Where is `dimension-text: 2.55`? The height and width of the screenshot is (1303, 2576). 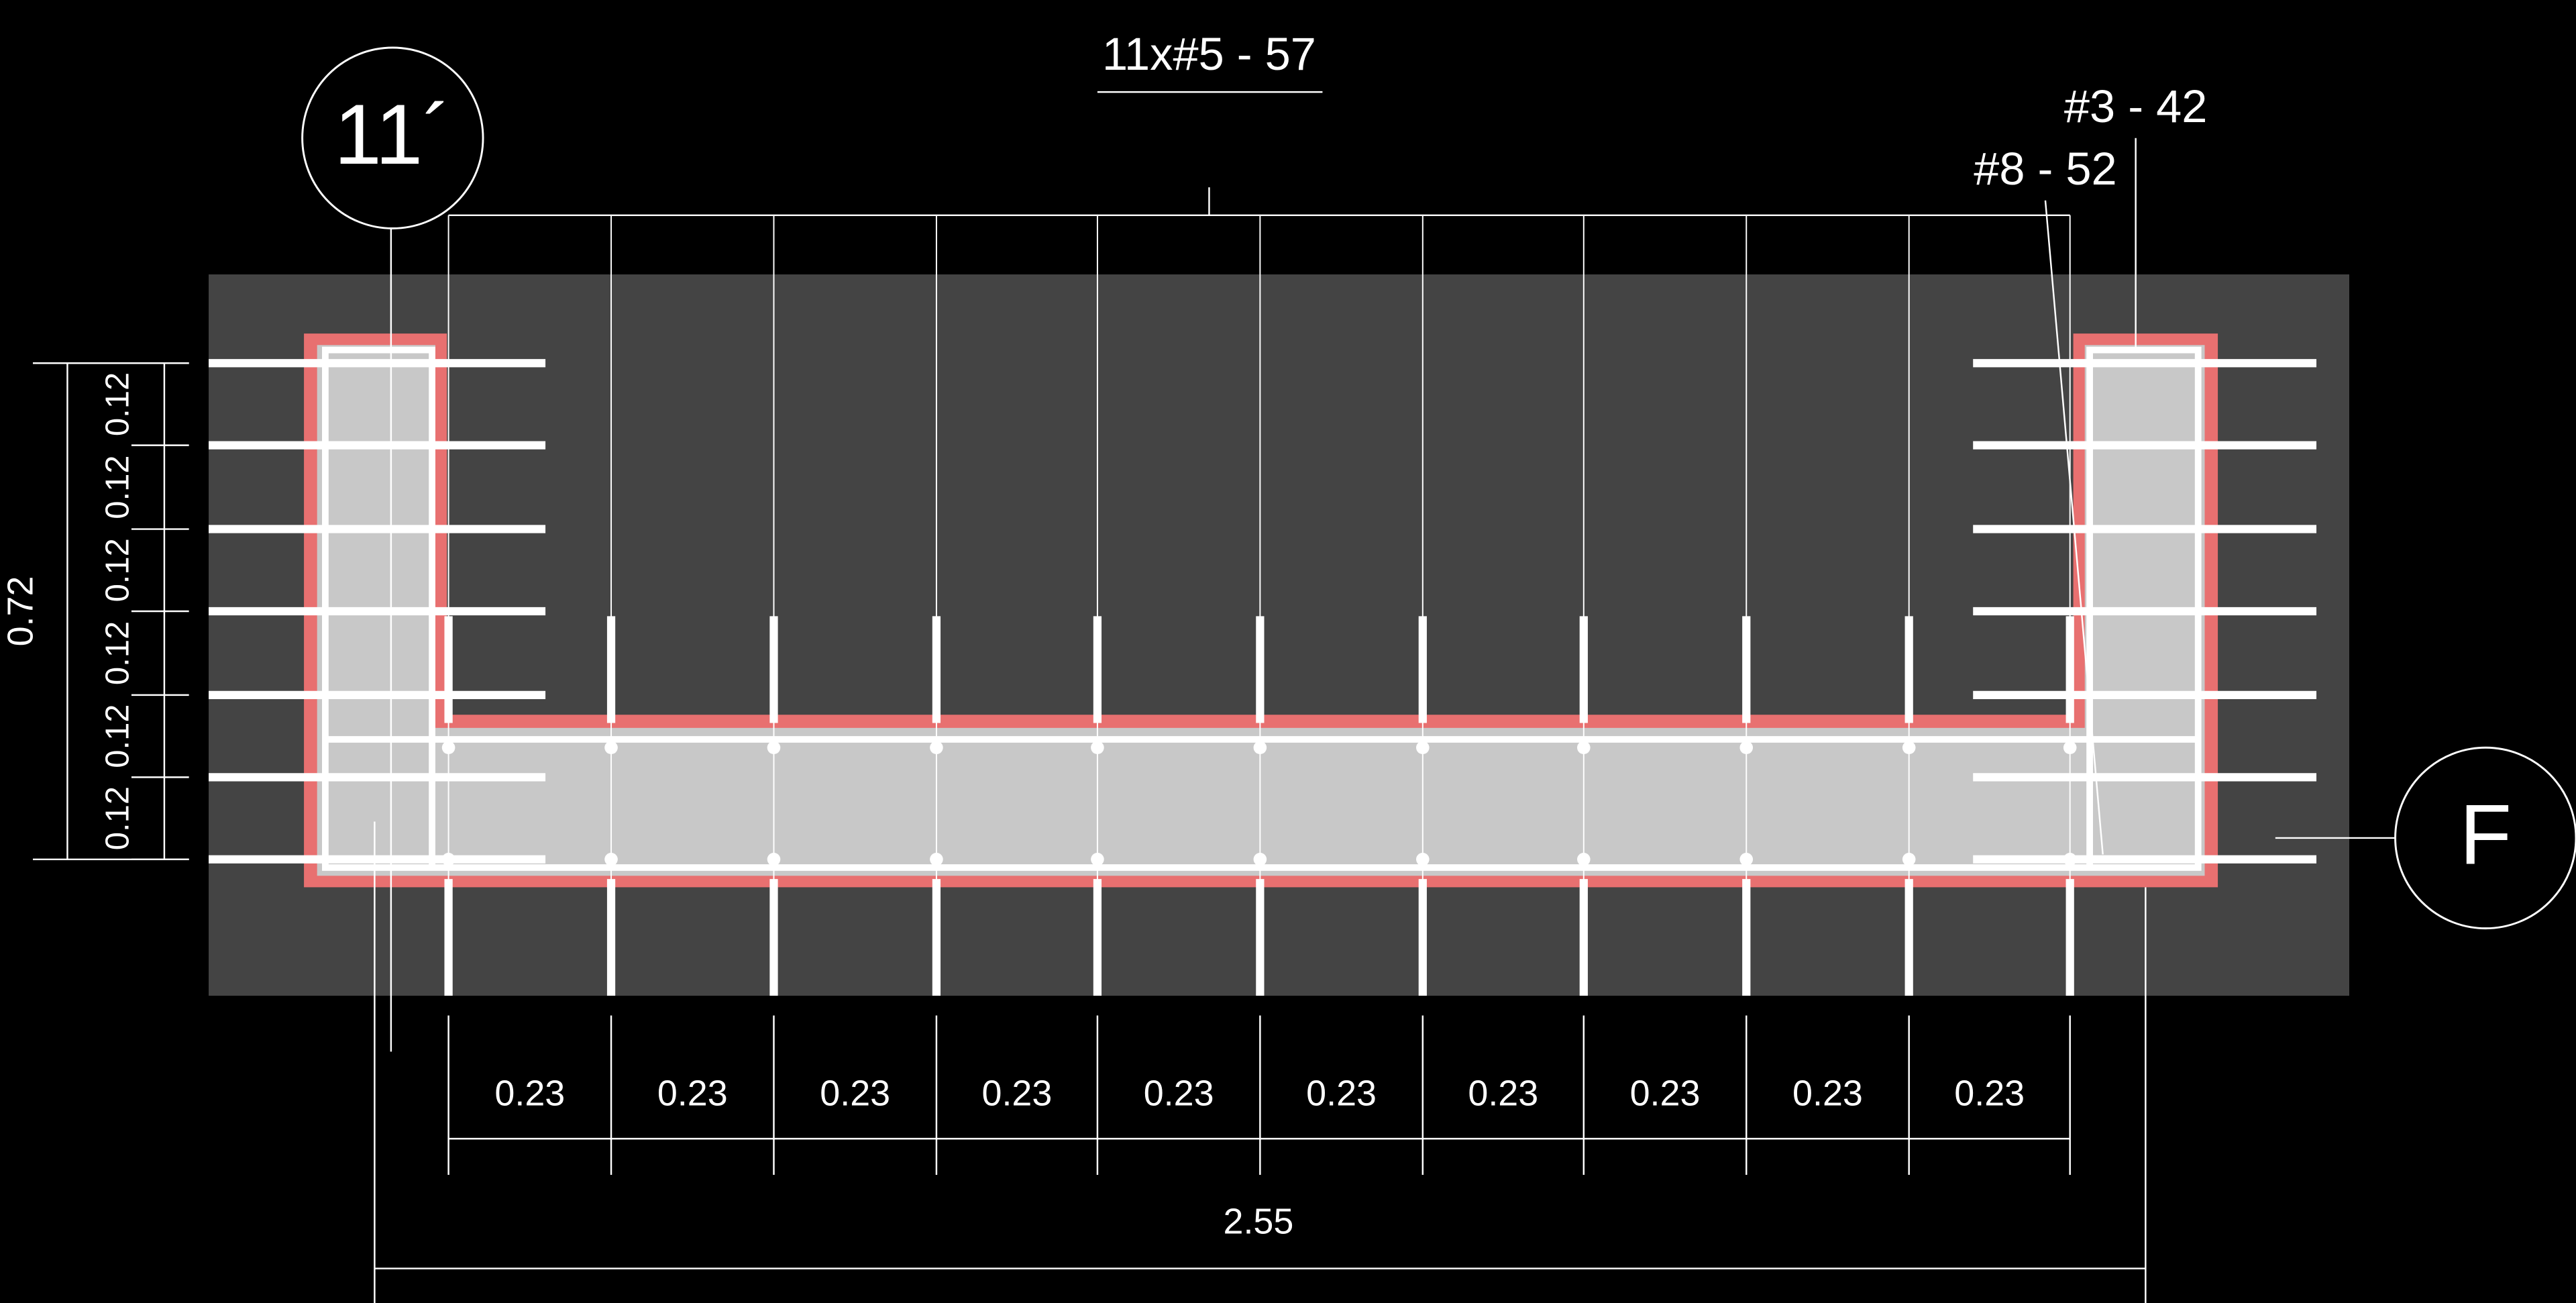
dimension-text: 2.55 is located at coordinates (1259, 1222).